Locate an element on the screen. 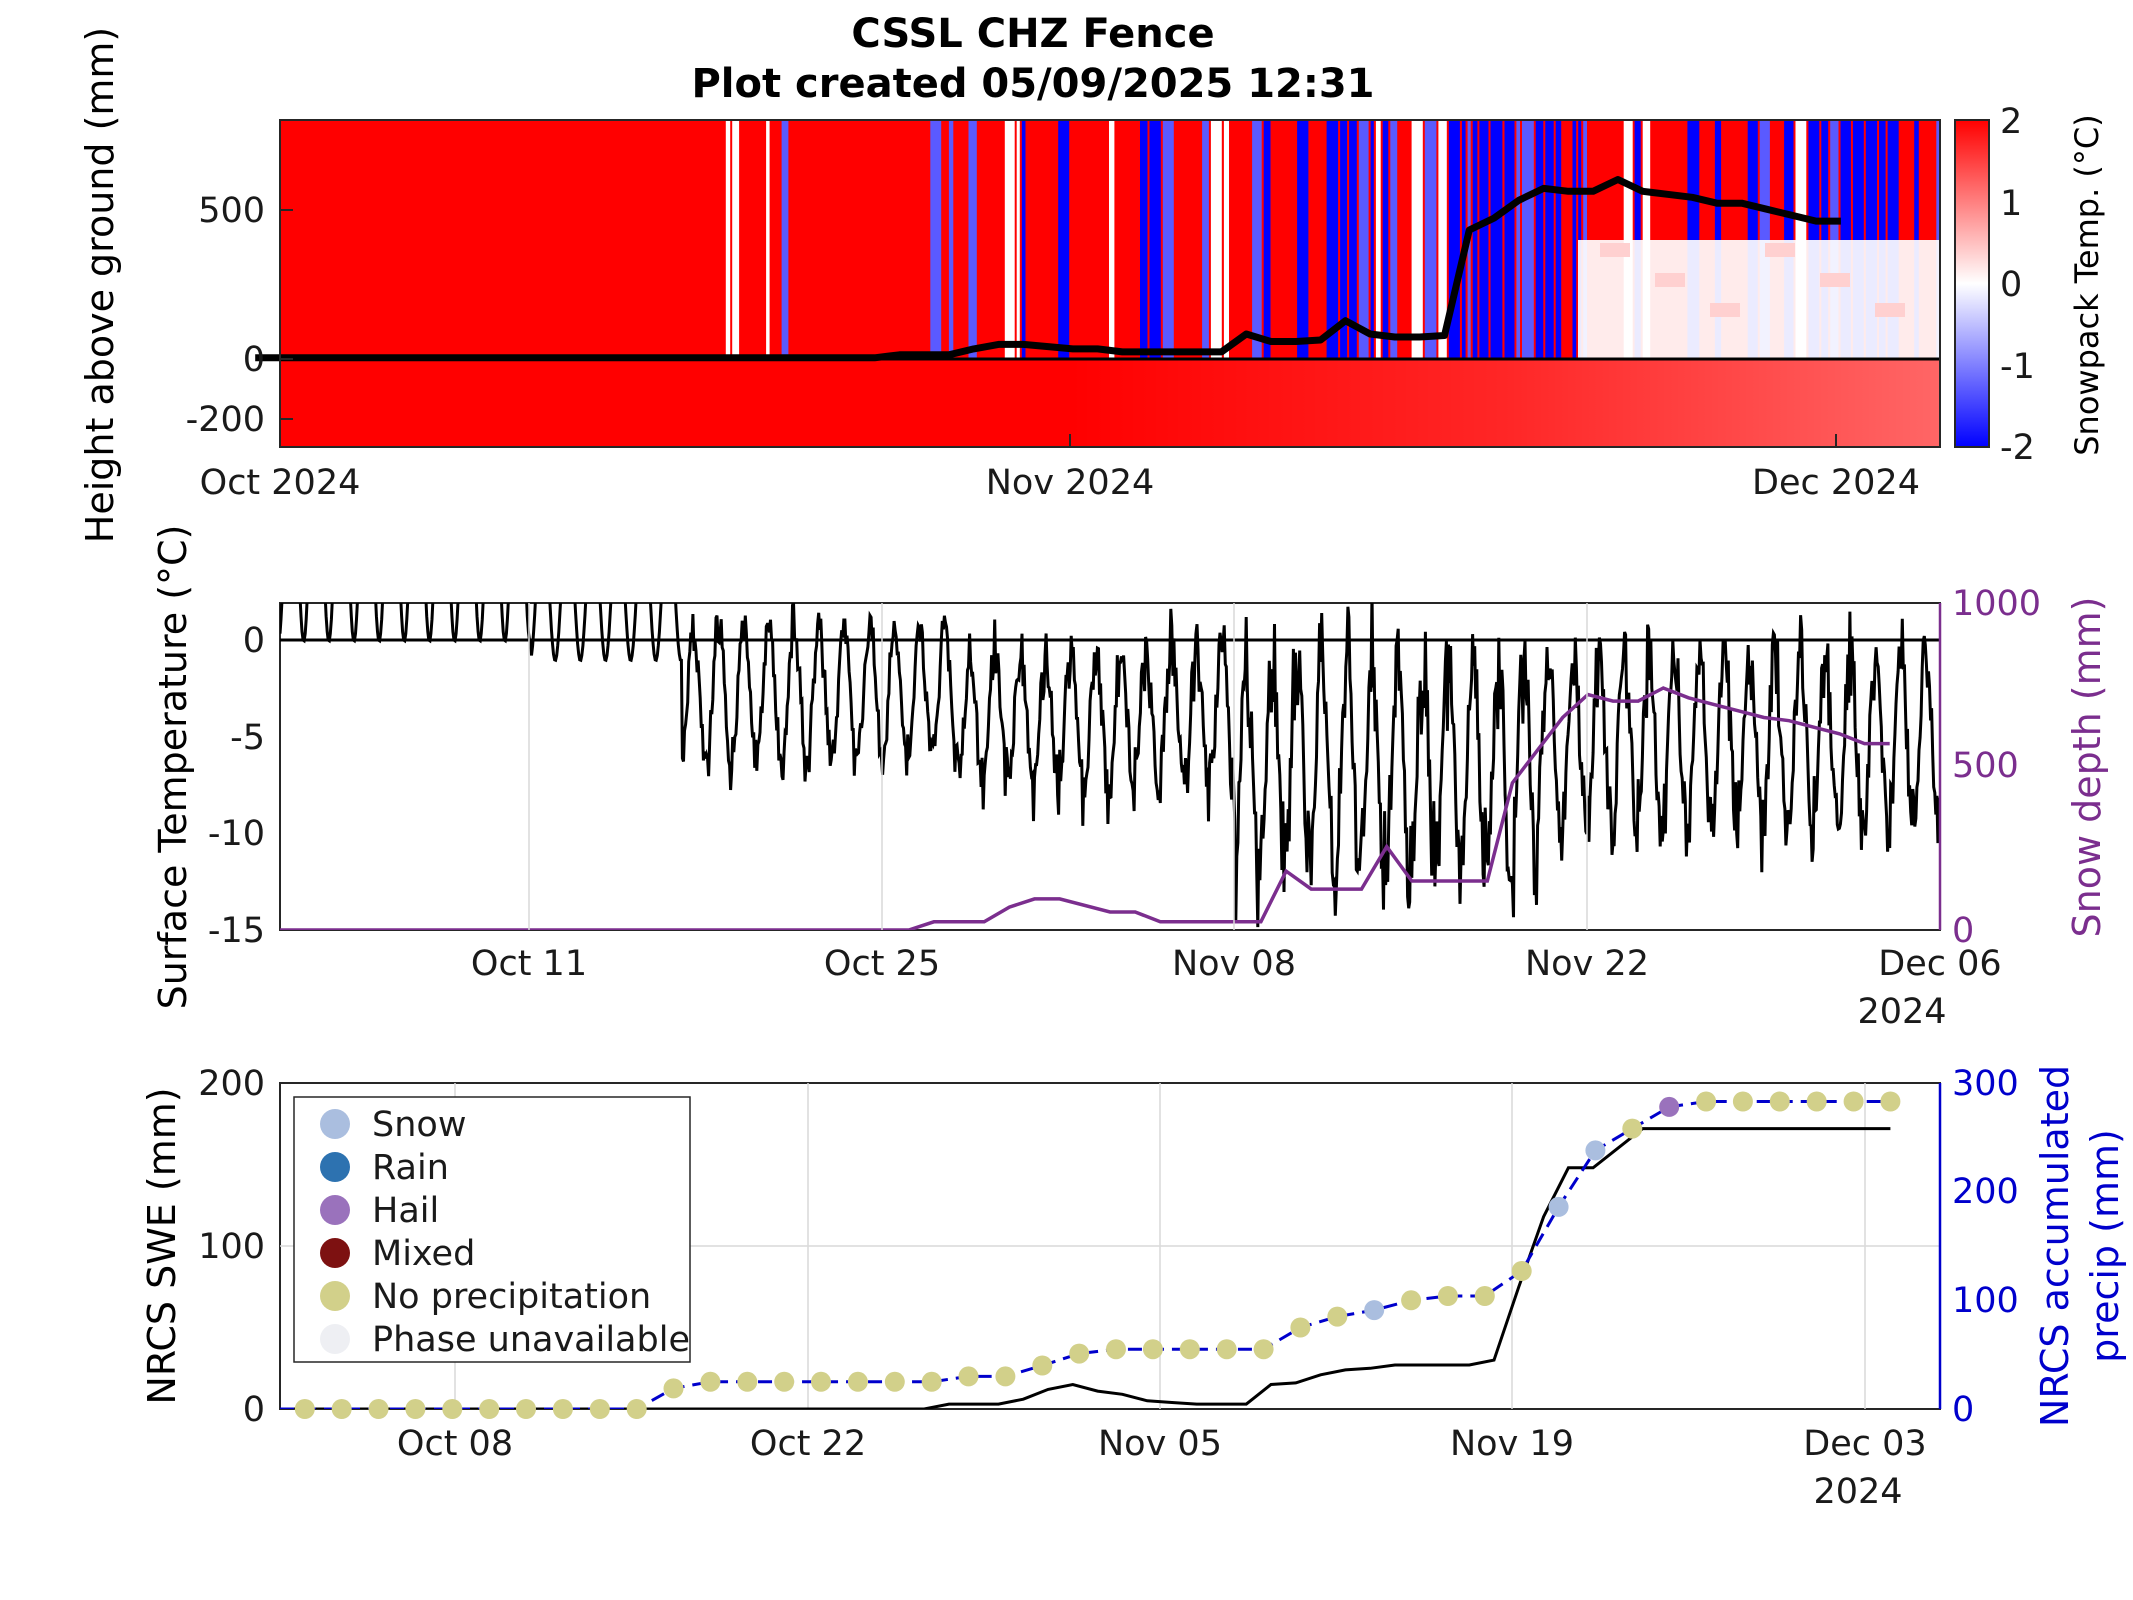  p3-xtick-label: Dec 03 is located at coordinates (1864, 1444).